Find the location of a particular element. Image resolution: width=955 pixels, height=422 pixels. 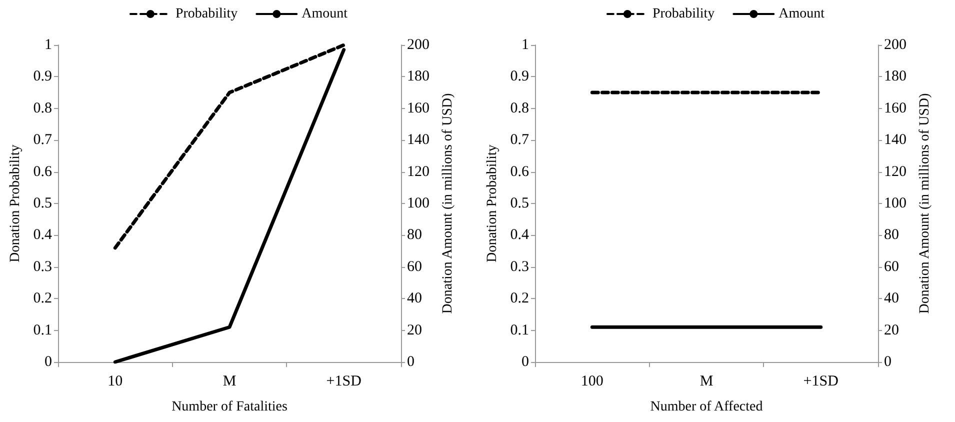

x-axis-title: Number of Fatalities is located at coordinates (230, 407).